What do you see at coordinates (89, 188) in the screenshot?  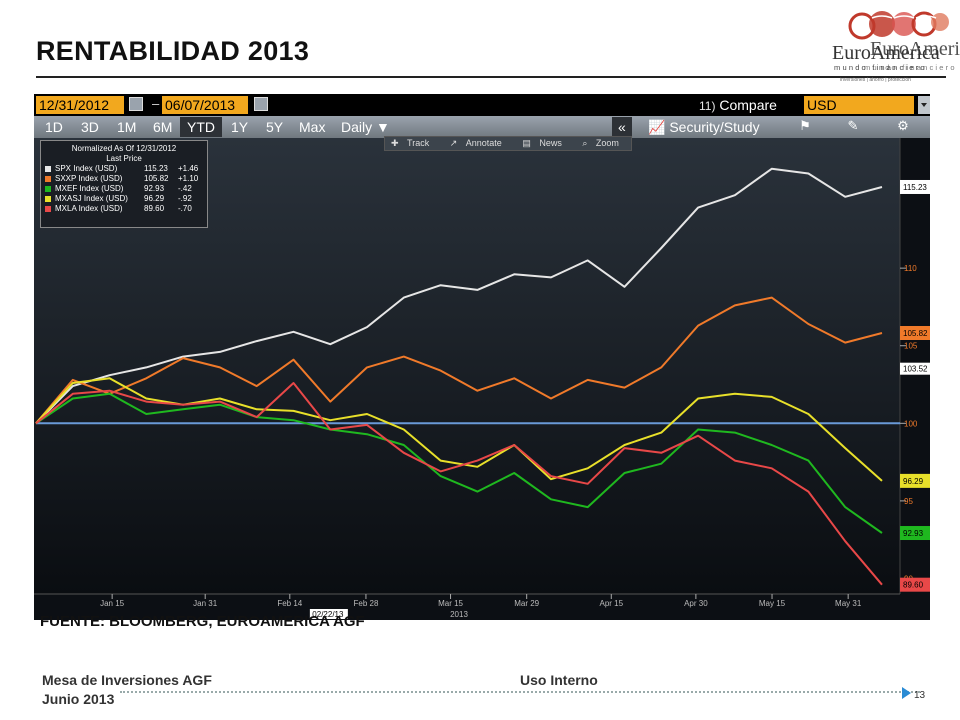 I see `legend-series-name: MXEF Index (USD)` at bounding box center [89, 188].